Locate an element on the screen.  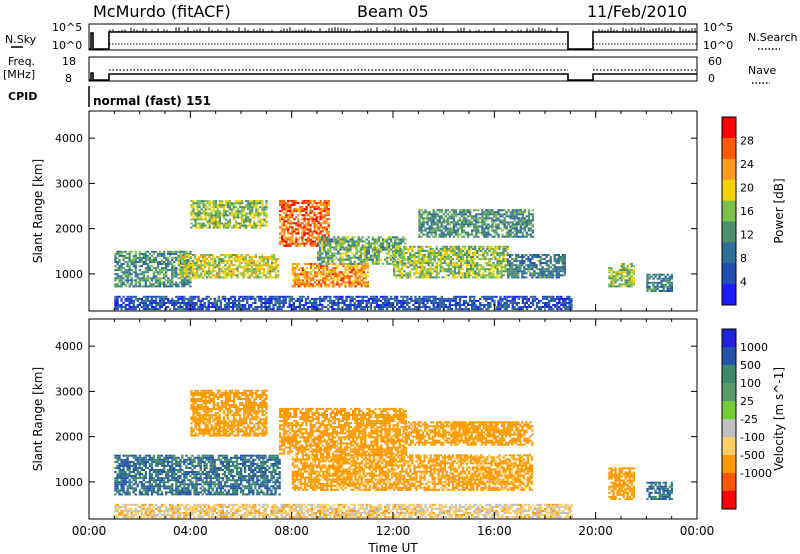
nave-label: Nave is located at coordinates (762, 70).